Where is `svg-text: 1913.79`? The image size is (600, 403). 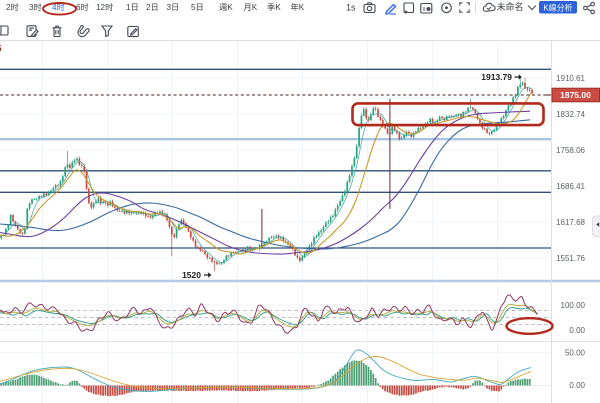
svg-text: 1913.79 is located at coordinates (496, 77).